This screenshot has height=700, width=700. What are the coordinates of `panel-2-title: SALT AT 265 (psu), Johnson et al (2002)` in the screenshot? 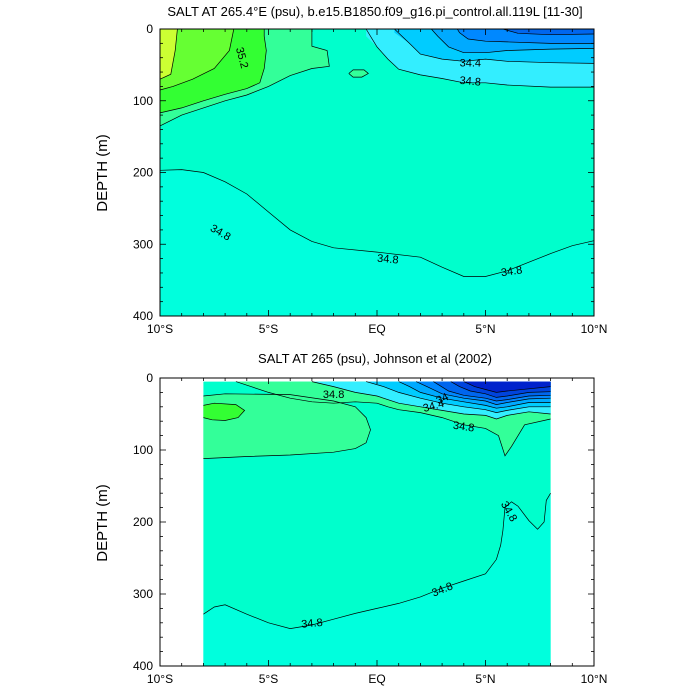 It's located at (375, 358).